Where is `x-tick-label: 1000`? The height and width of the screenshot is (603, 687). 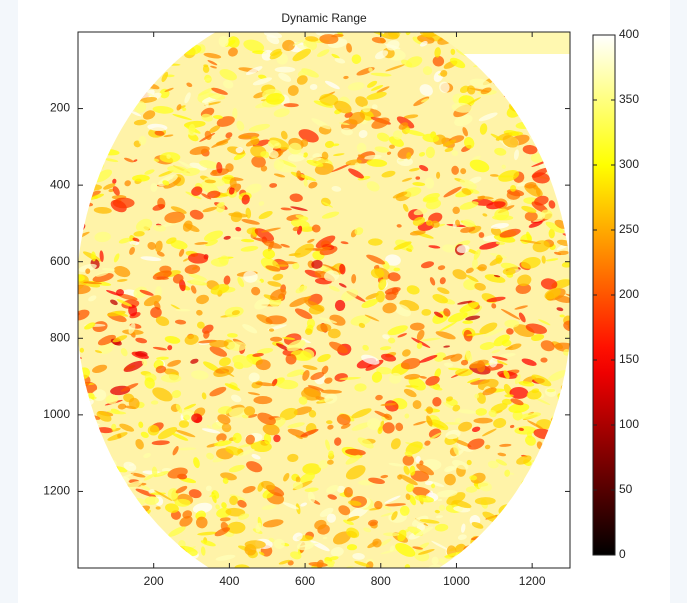 x-tick-label: 1000 is located at coordinates (456, 581).